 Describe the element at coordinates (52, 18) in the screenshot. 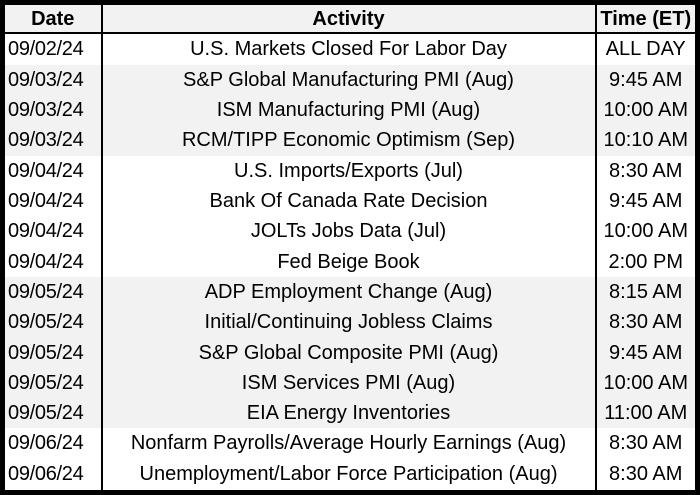

I see `column-header-date: Date` at that location.